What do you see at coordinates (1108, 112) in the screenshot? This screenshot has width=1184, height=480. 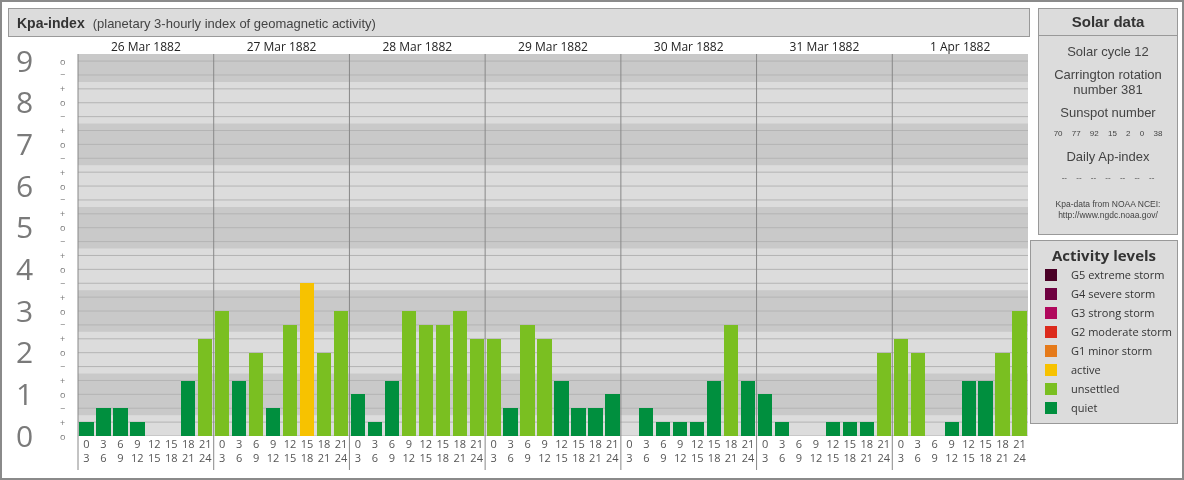 I see `text: Sunspot number` at bounding box center [1108, 112].